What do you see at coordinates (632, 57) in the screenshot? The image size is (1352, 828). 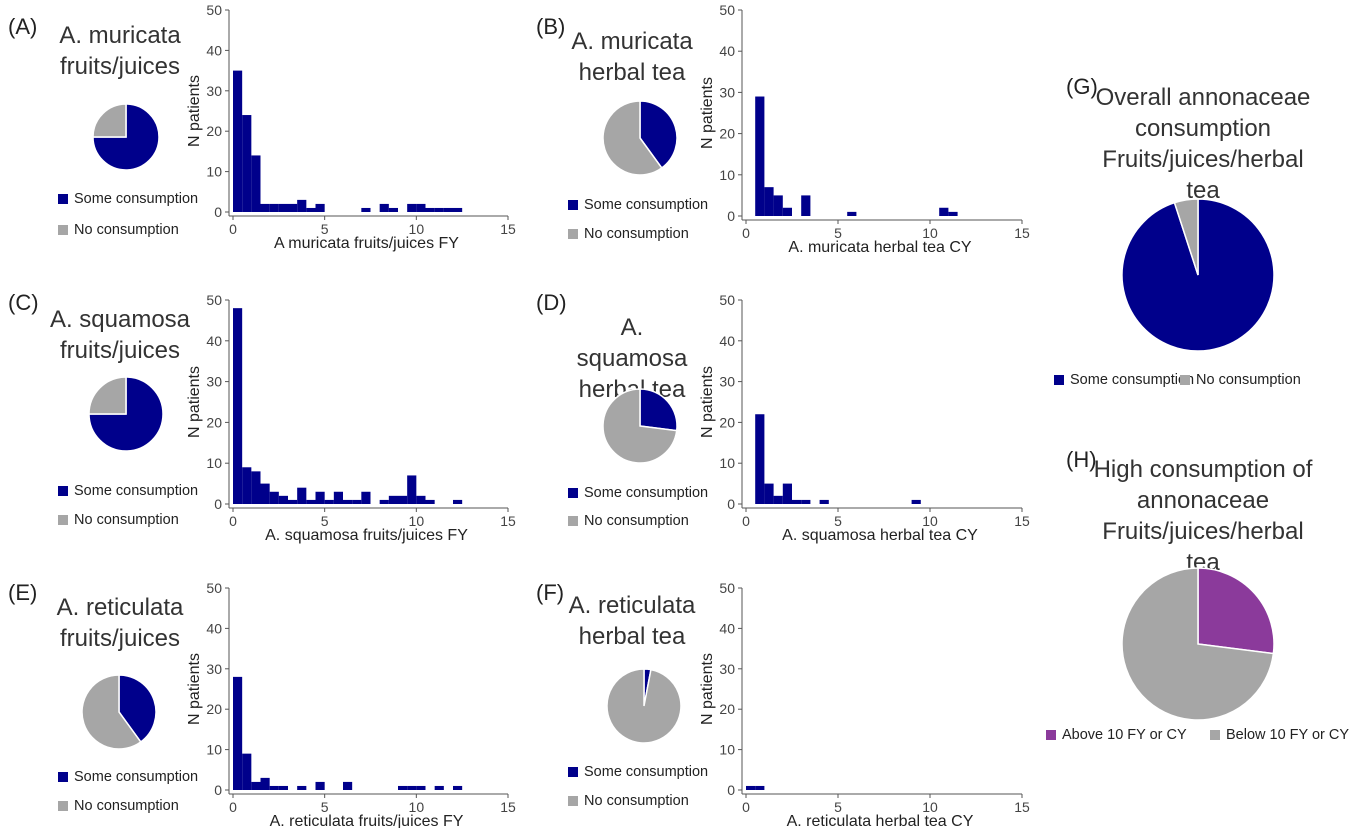 I see `pie-title: A. muricata herbal tea` at bounding box center [632, 57].